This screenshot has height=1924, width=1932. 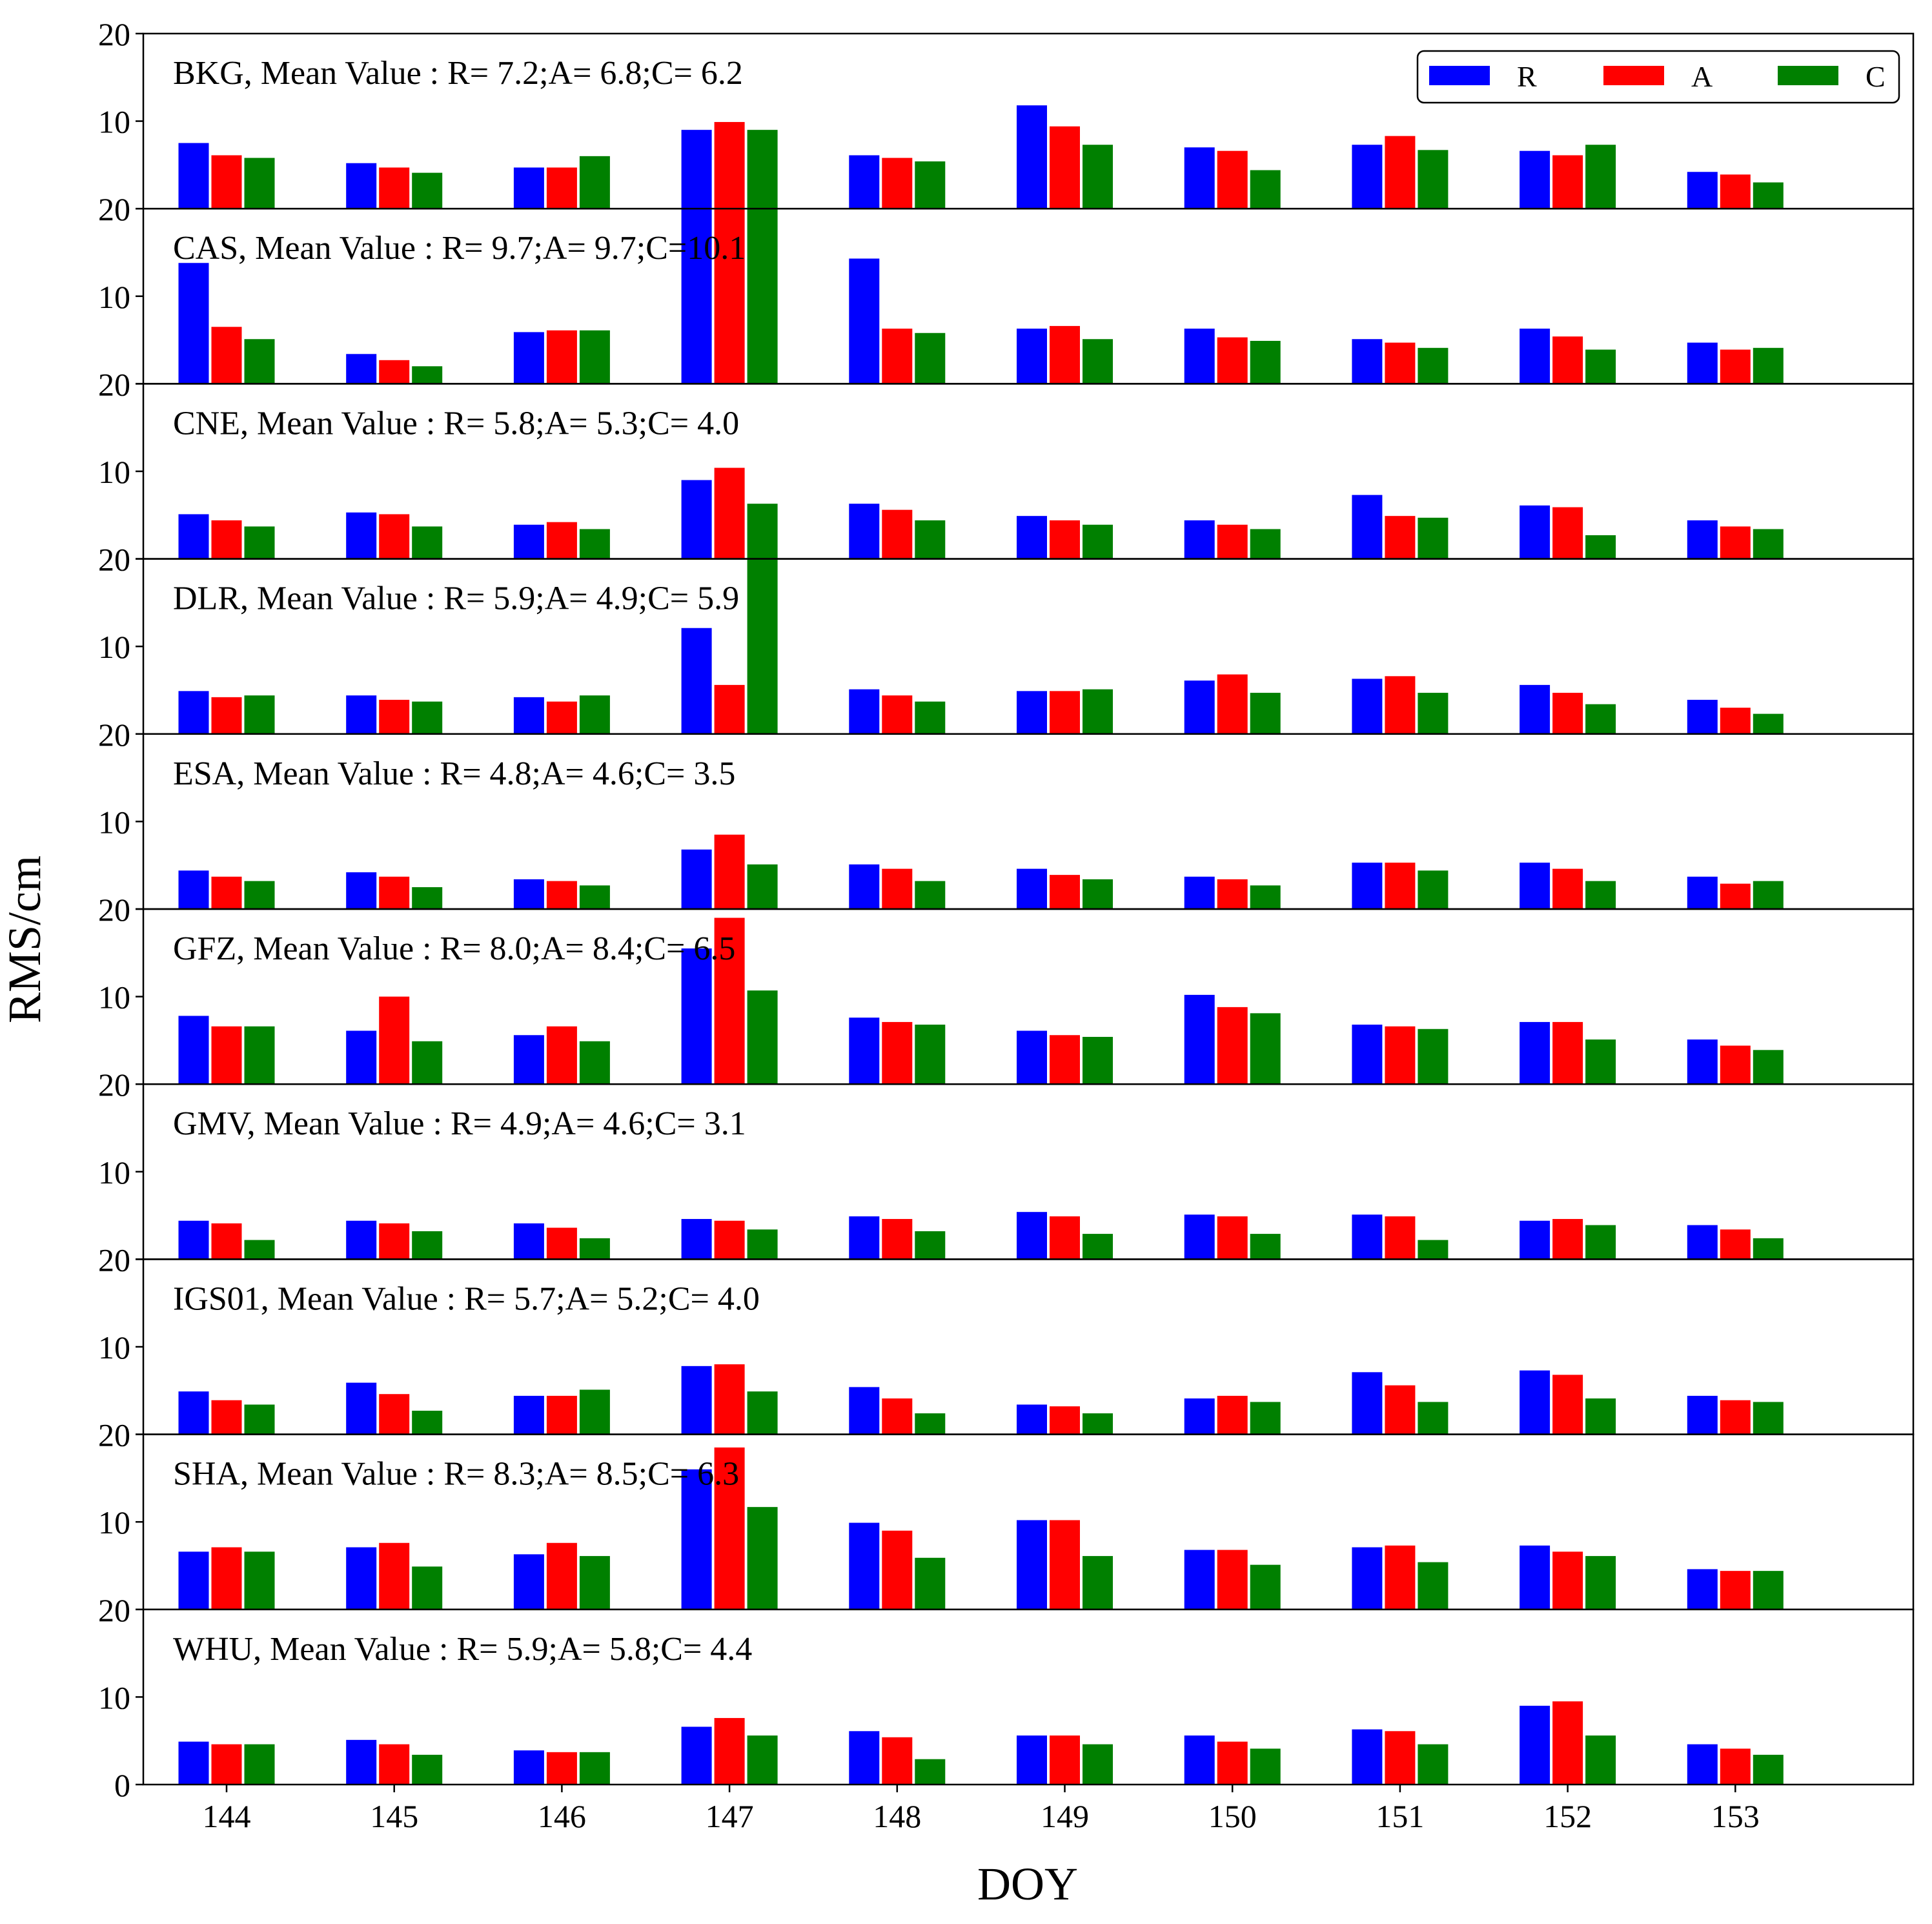 What do you see at coordinates (1232, 1816) in the screenshot?
I see `x-tick-label: 150` at bounding box center [1232, 1816].